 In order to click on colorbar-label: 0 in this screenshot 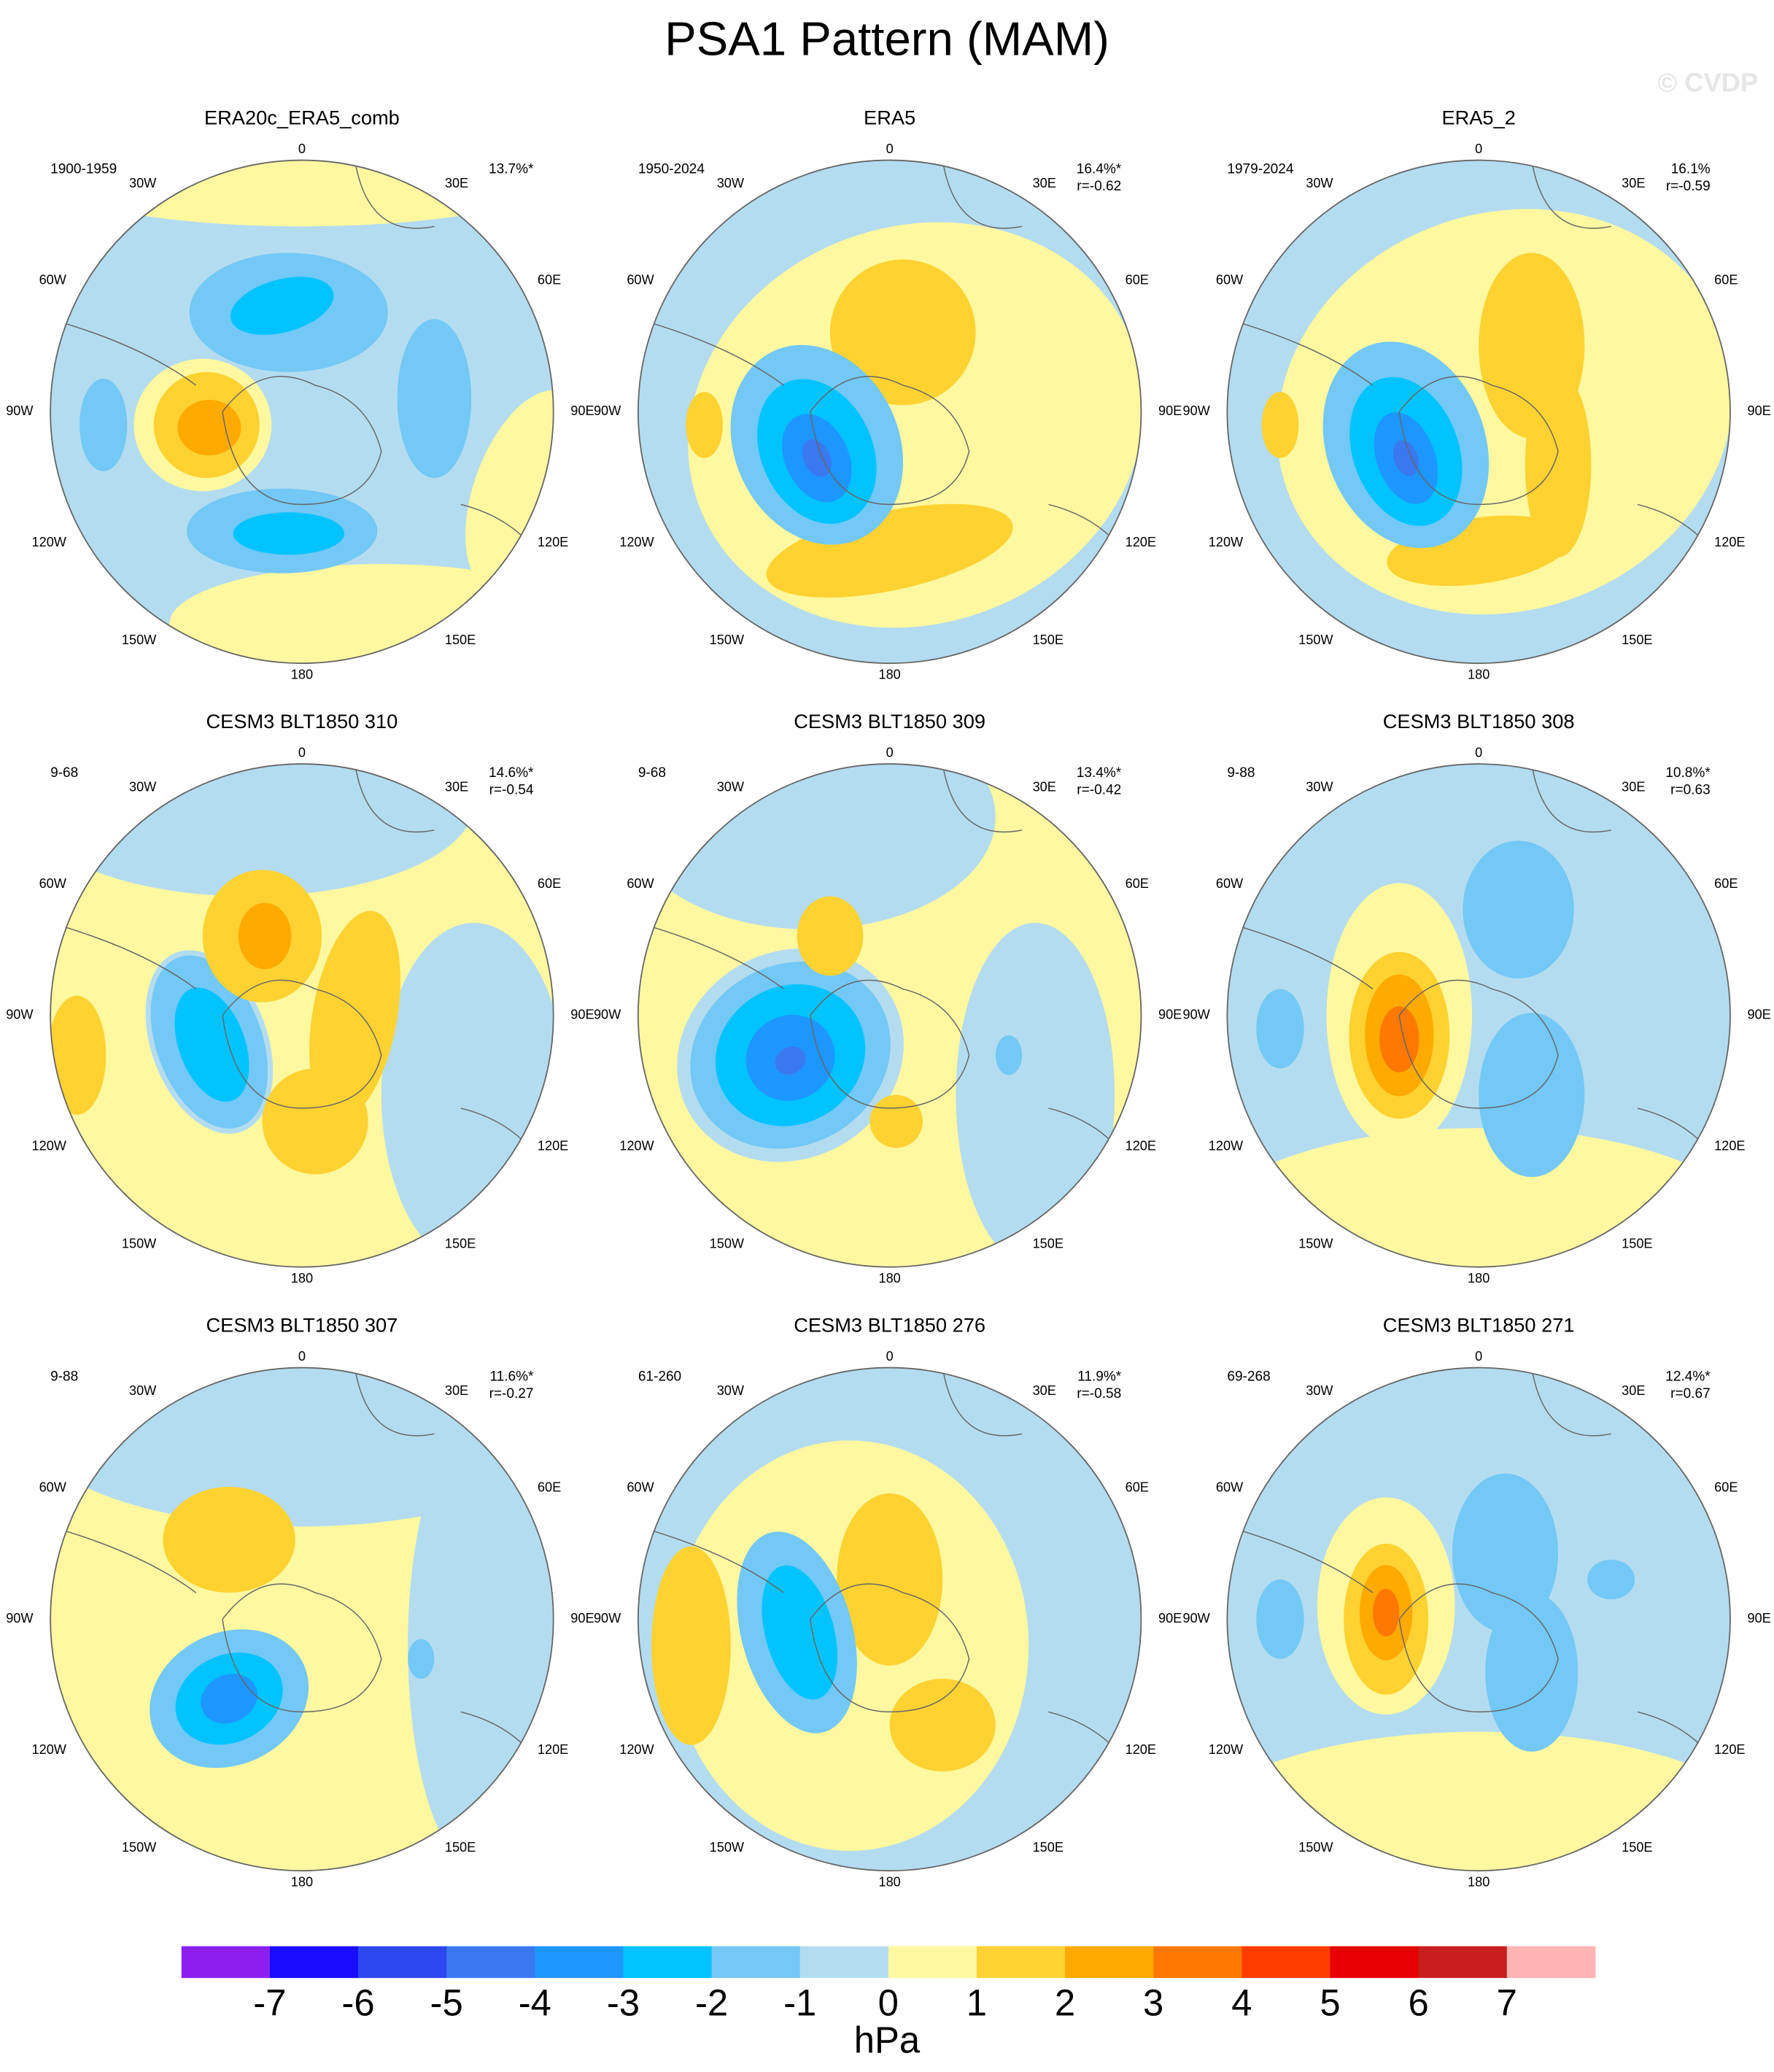, I will do `click(888, 2003)`.